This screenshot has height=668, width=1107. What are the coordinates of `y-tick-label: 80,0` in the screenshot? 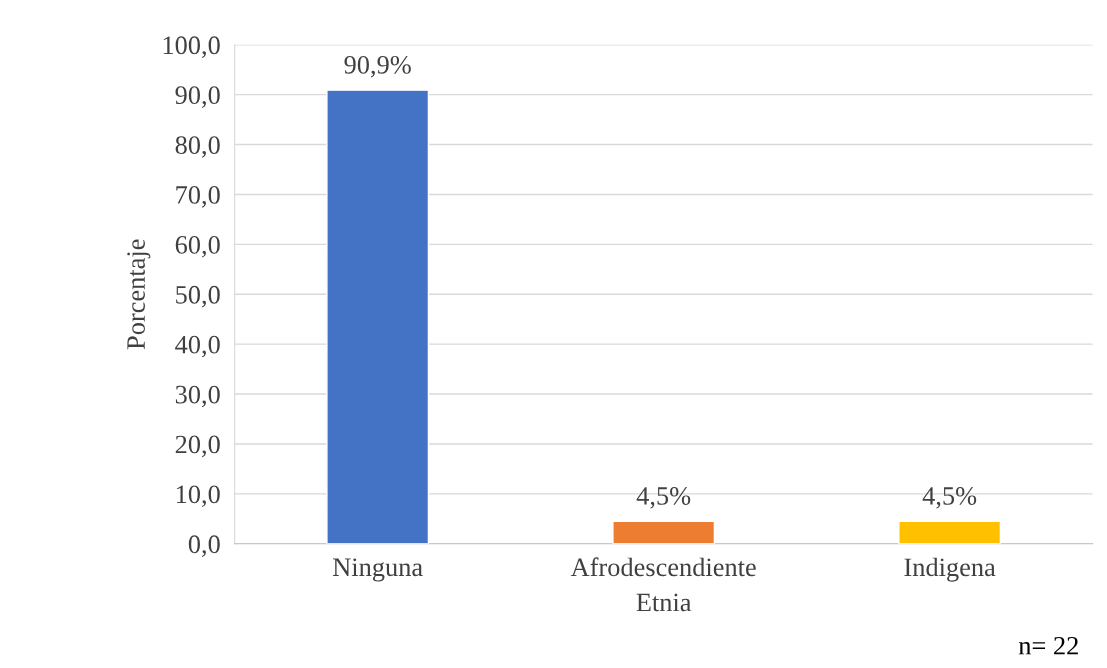 It's located at (197, 147).